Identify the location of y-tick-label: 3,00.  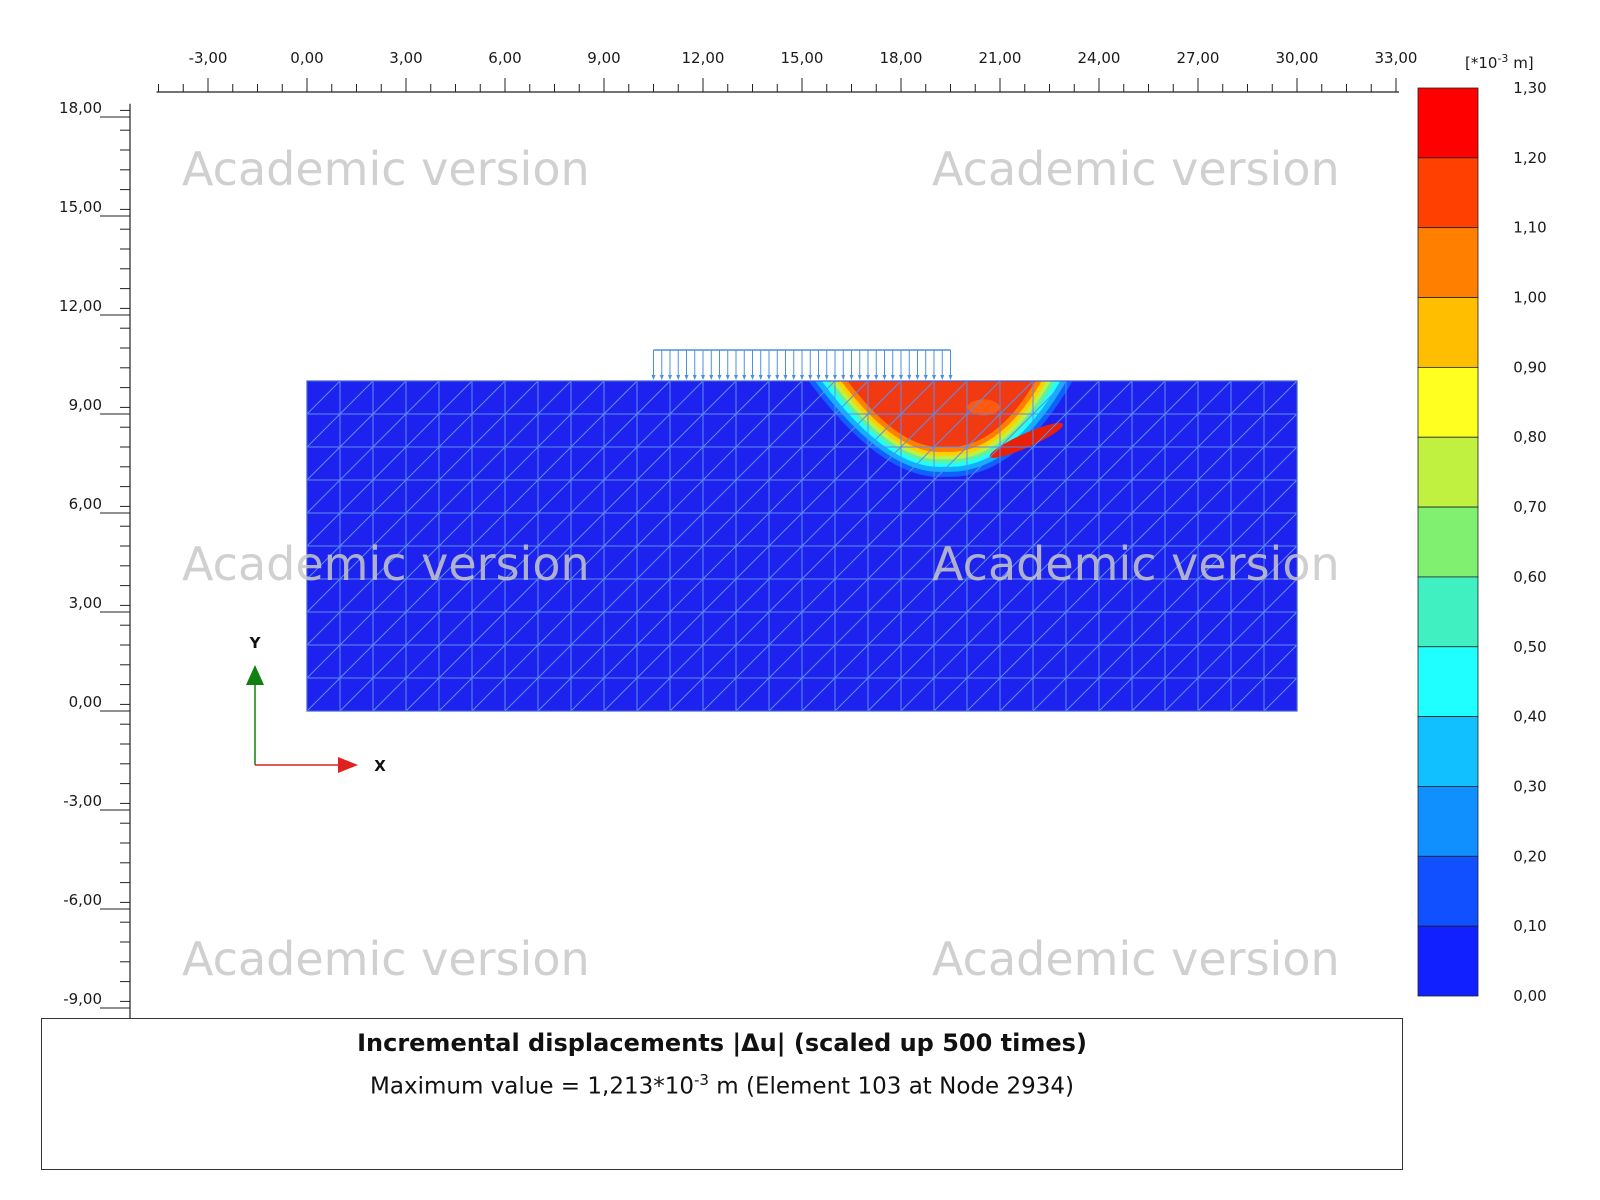
(85, 603).